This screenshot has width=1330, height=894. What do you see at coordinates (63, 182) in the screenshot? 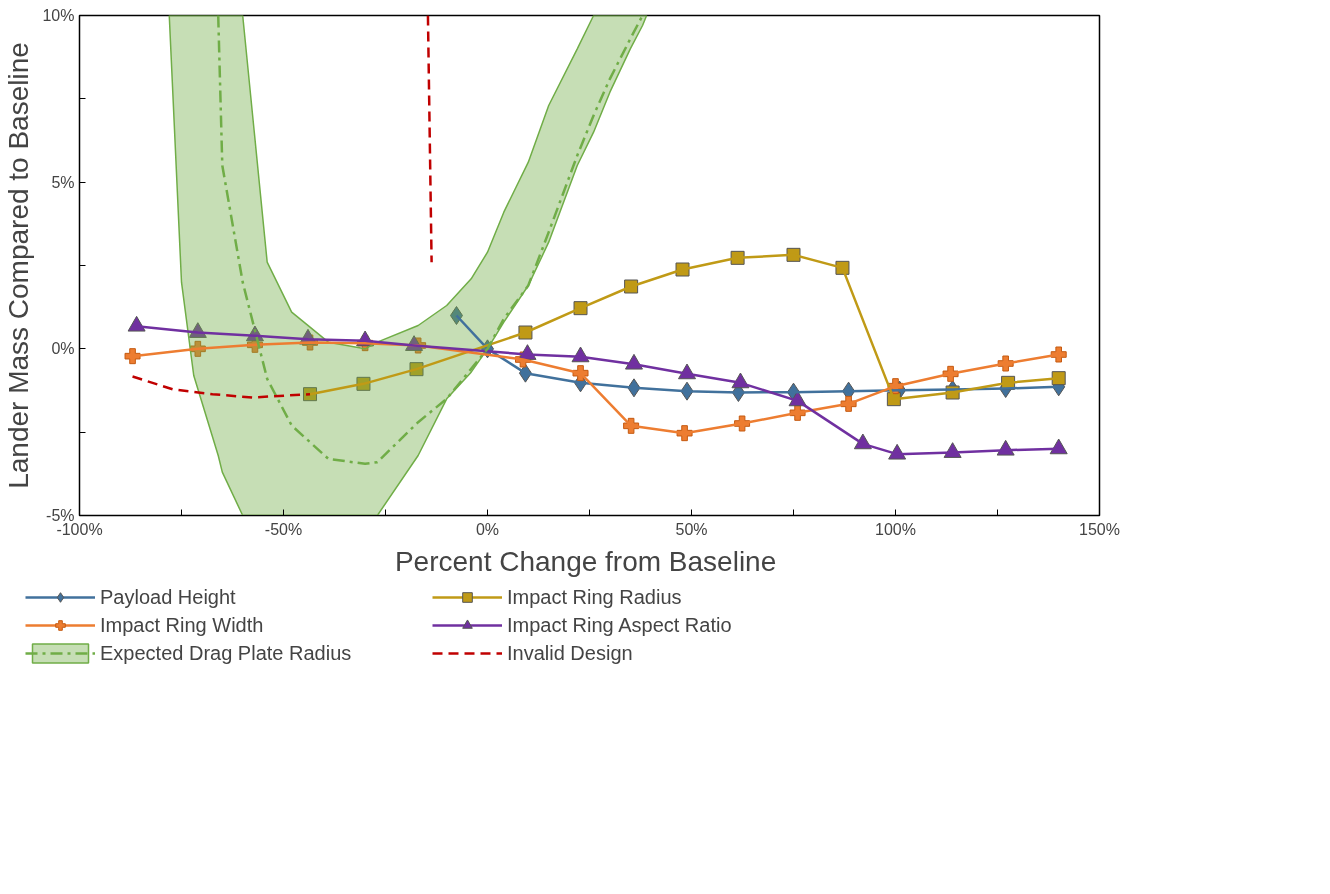
I see `y-tick-label: 5%` at bounding box center [63, 182].